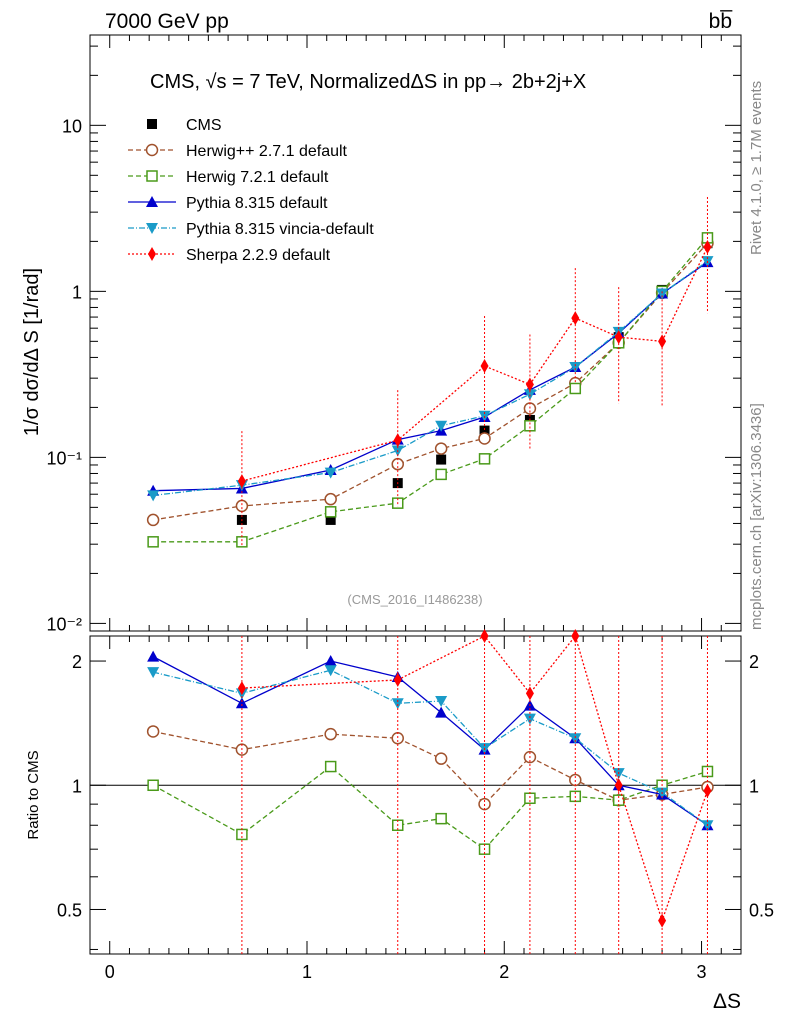  I want to click on herwig-2-7-1-default-ratio-line, so click(430, 768).